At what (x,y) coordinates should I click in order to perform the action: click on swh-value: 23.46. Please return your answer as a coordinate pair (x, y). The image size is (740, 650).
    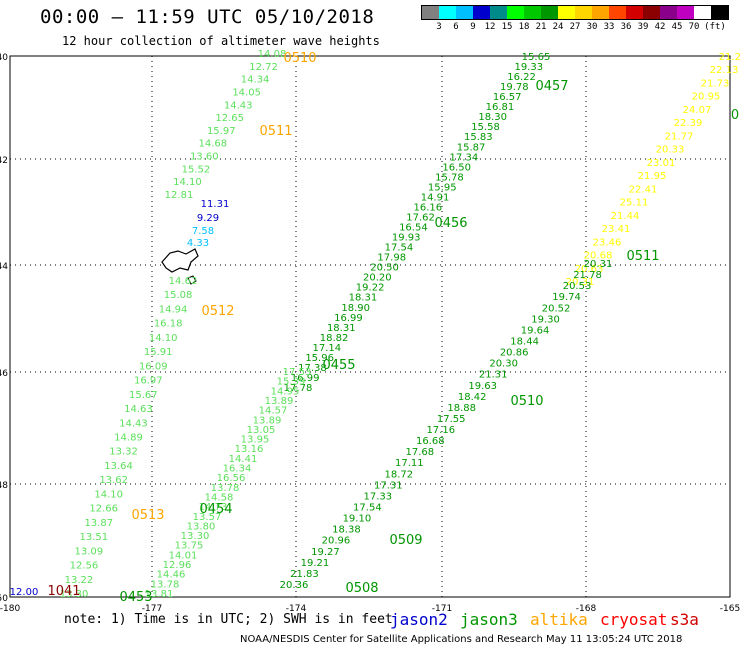
    Looking at the image, I should click on (607, 242).